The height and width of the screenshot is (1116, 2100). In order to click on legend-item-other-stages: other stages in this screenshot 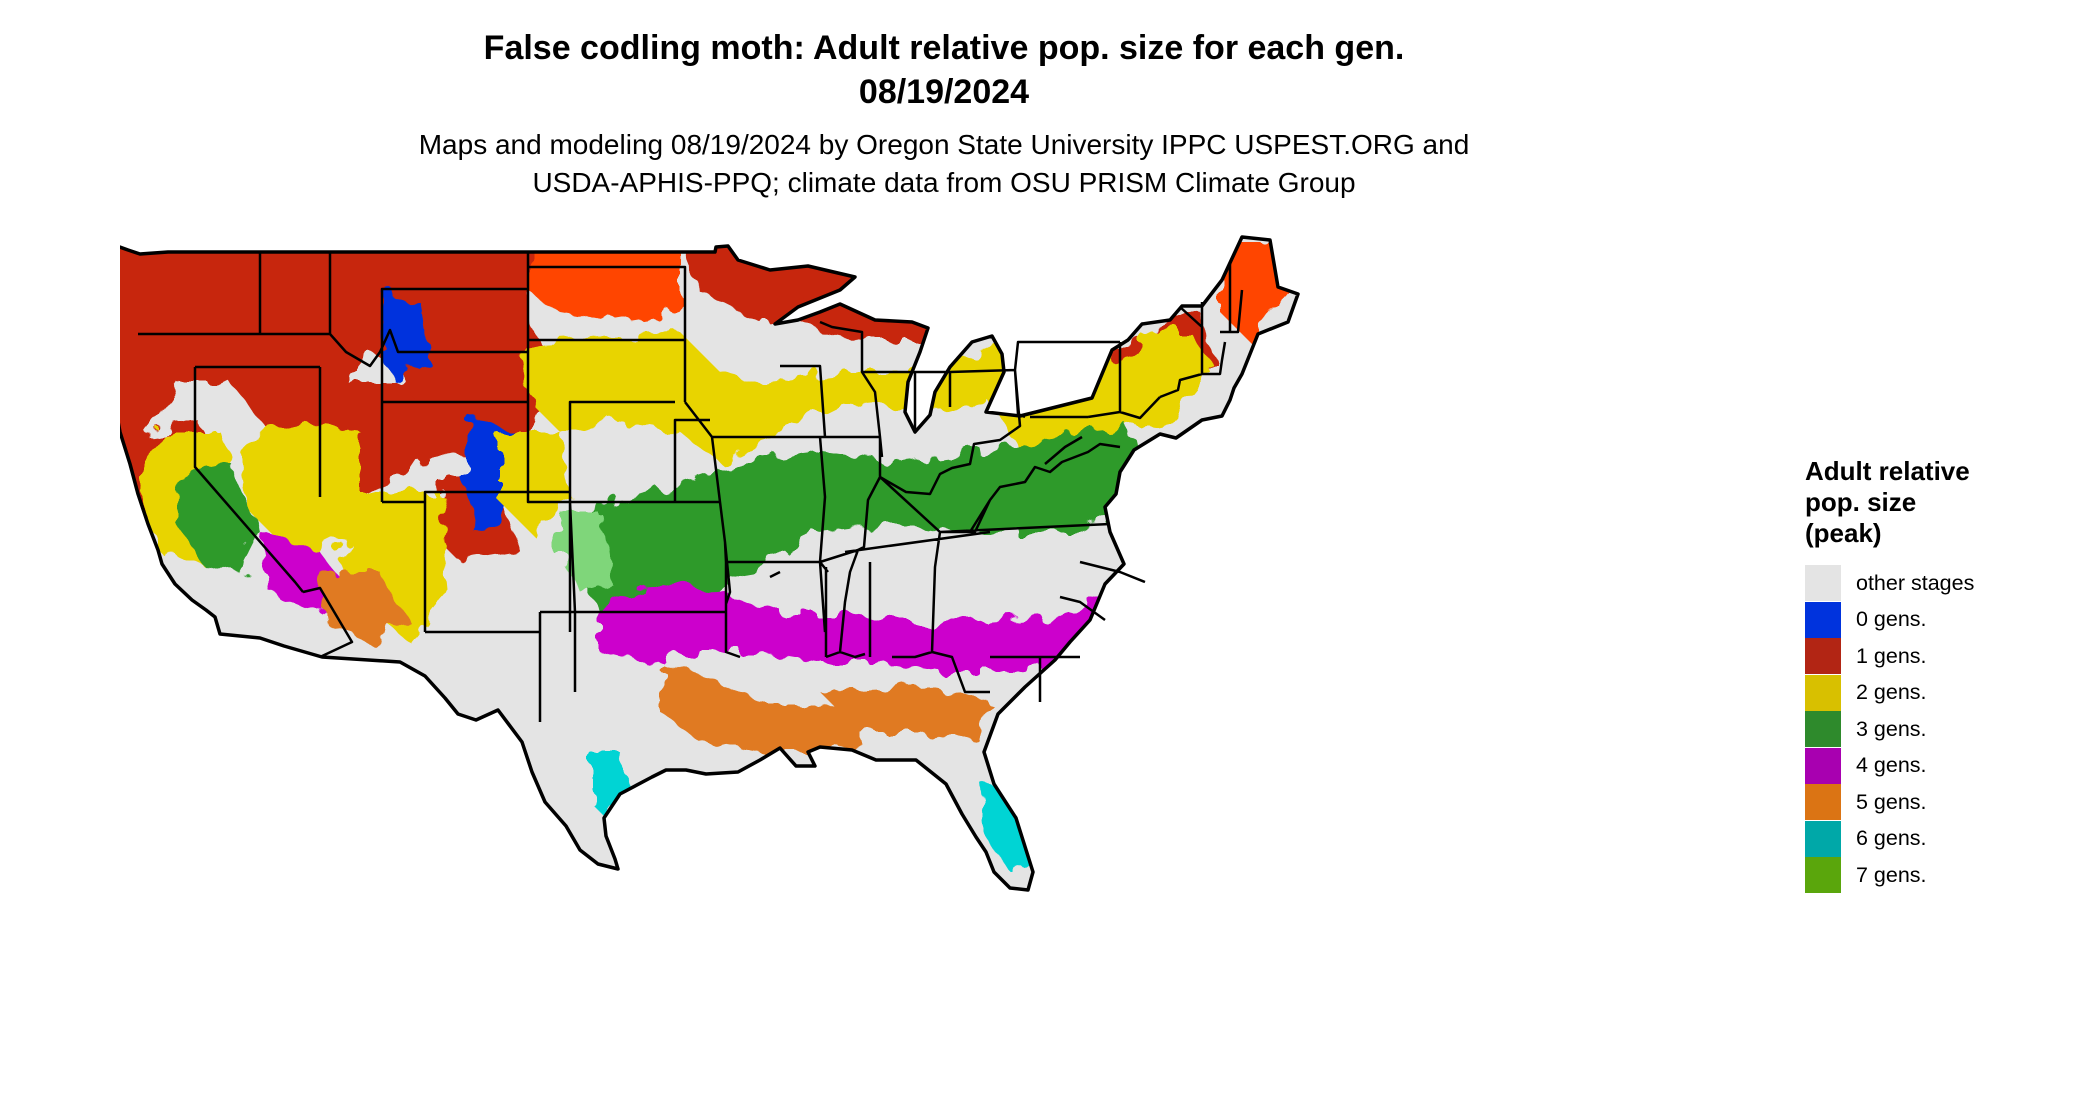, I will do `click(1950, 583)`.